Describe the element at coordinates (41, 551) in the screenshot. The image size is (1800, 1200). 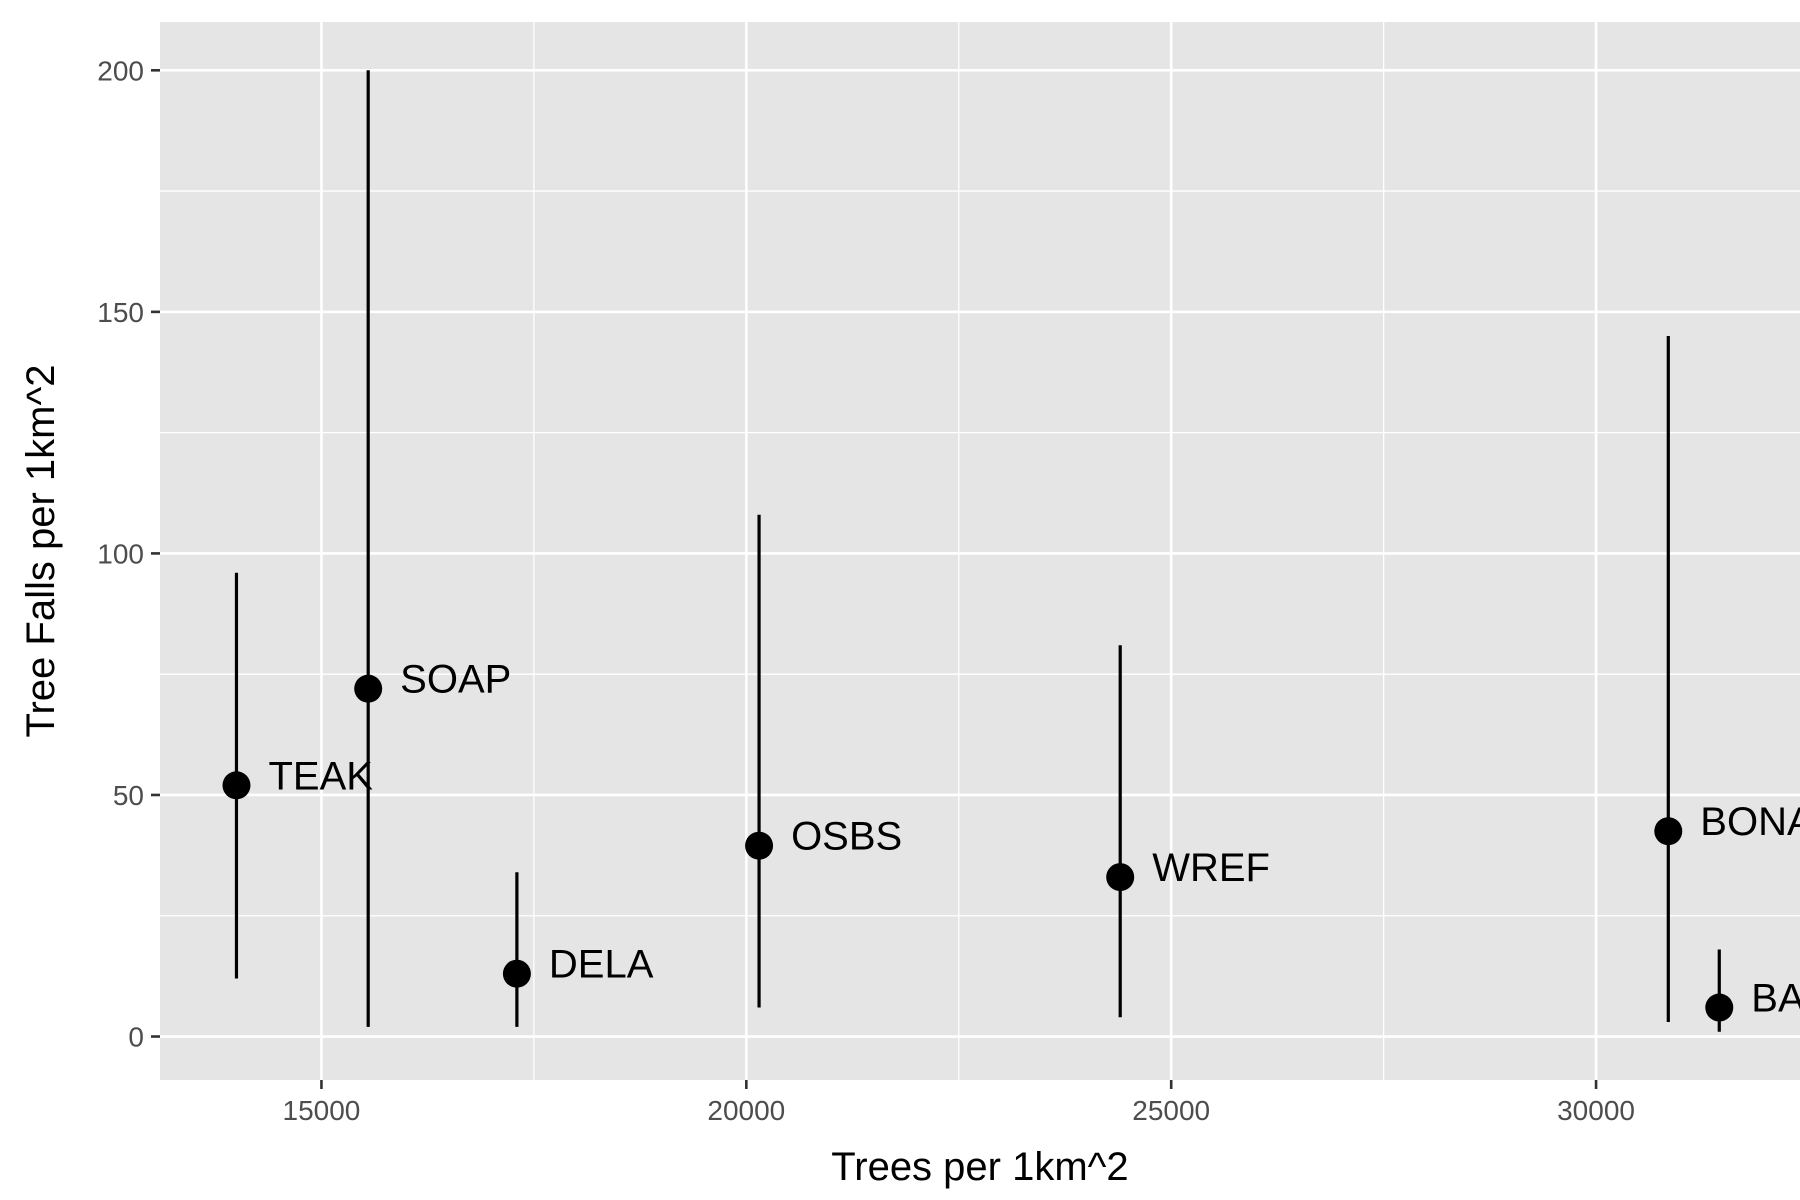
I see `y-axis-title: Tree Falls per 1km^2` at that location.